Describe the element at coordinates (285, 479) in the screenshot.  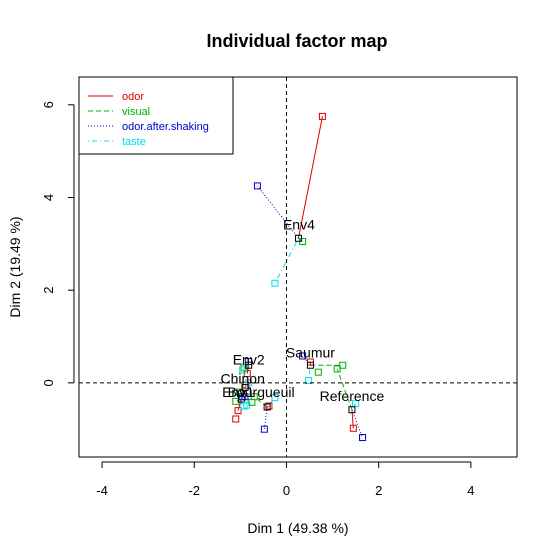
I see `x-axis: -4 -2 0 2 4` at that location.